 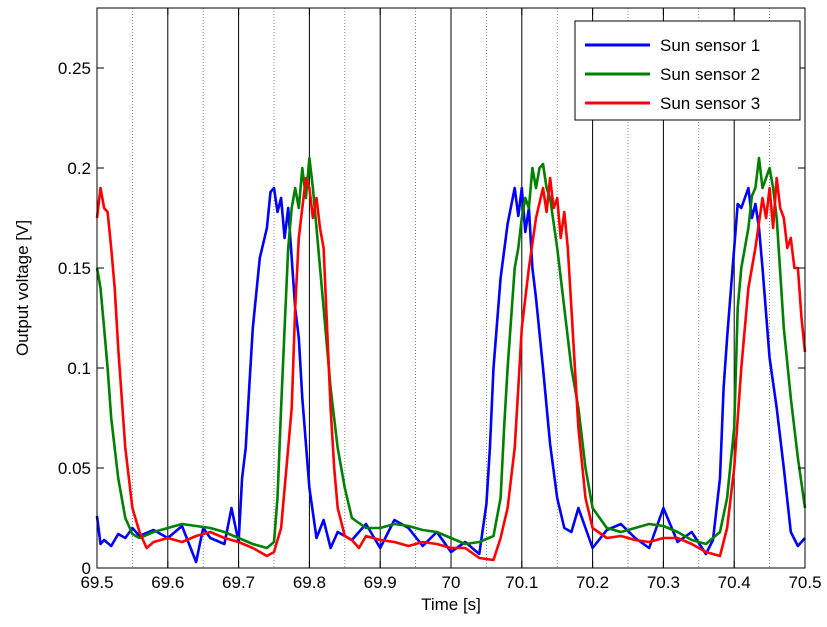 What do you see at coordinates (309, 582) in the screenshot?
I see `x-tick-label: 69.8` at bounding box center [309, 582].